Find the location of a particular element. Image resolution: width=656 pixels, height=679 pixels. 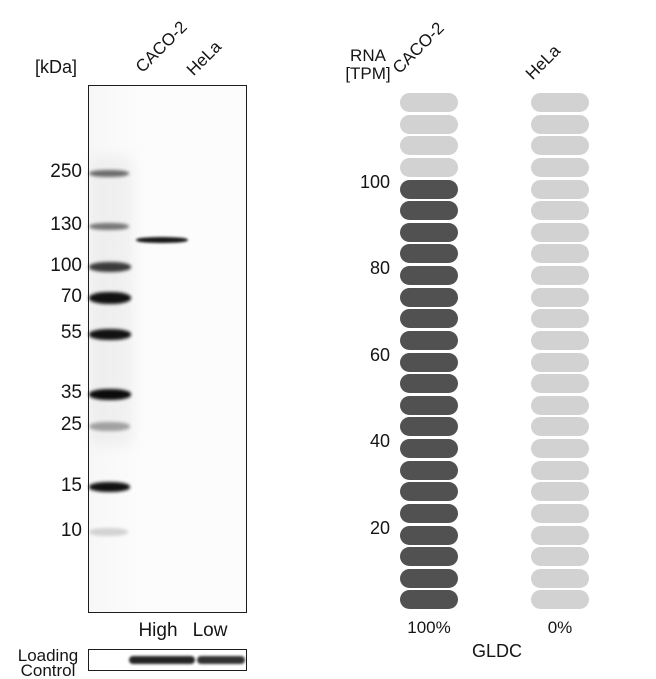

ladder-marker-label-25: 25 is located at coordinates (71, 424).